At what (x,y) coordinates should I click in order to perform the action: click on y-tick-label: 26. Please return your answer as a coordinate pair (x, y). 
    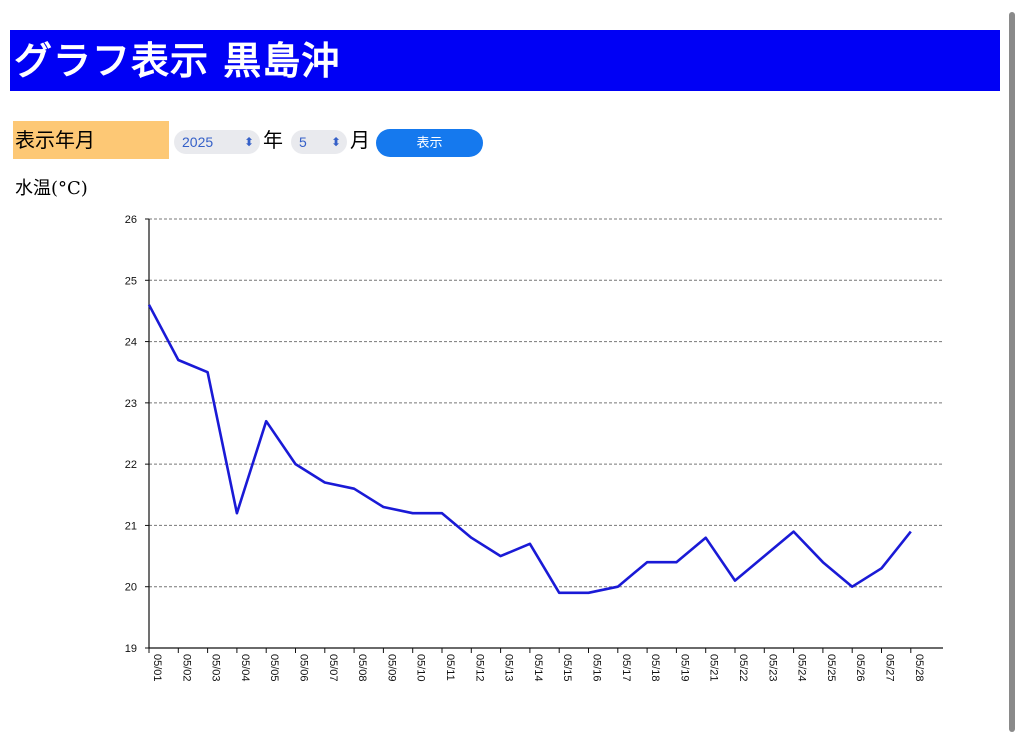
    Looking at the image, I should click on (131, 220).